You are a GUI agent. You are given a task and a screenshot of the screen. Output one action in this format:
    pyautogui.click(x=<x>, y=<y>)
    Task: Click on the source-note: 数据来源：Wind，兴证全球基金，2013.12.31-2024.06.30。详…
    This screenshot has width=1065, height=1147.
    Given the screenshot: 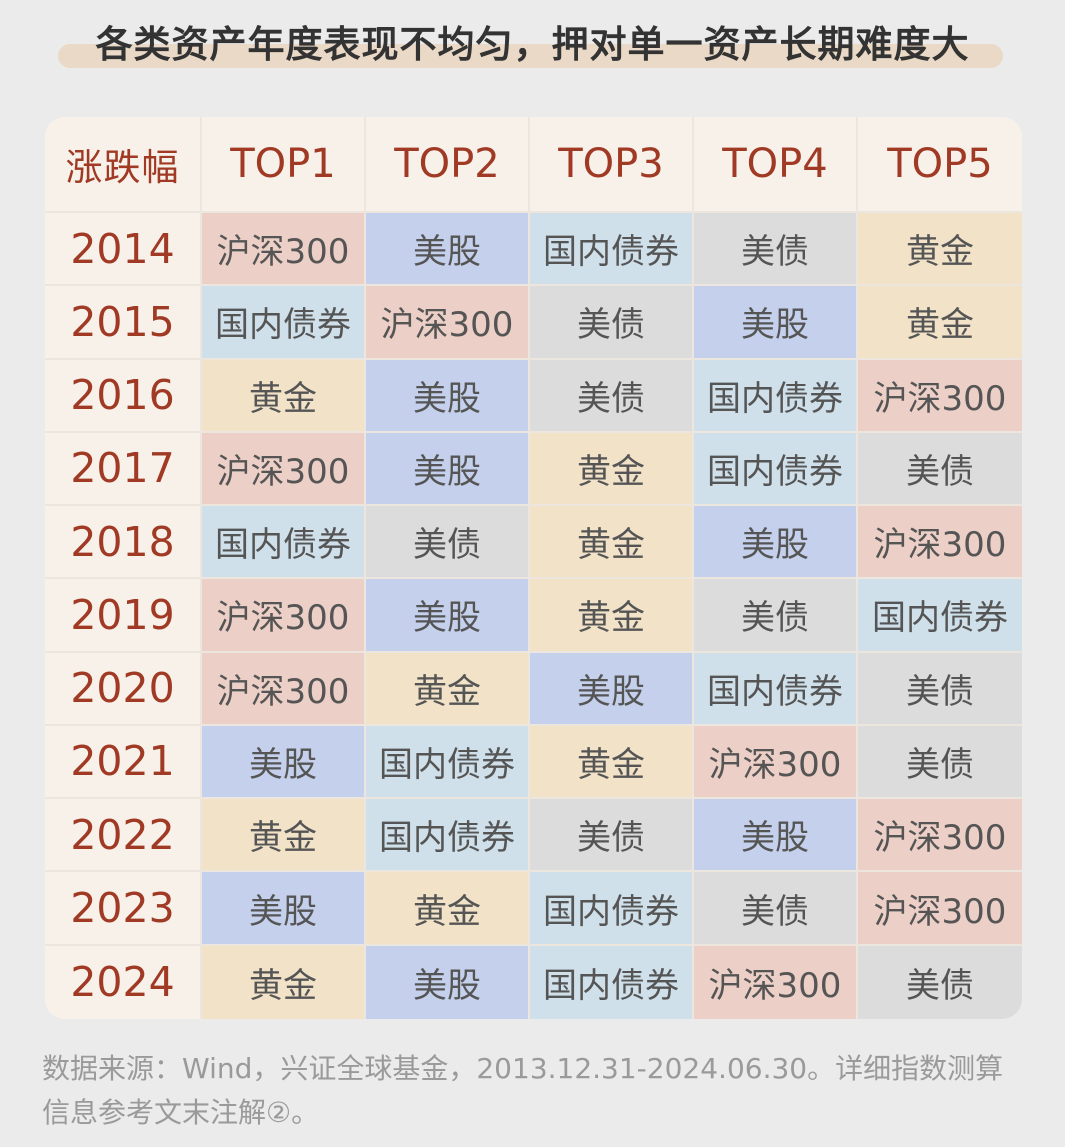 What is the action you would take?
    pyautogui.click(x=537, y=1091)
    